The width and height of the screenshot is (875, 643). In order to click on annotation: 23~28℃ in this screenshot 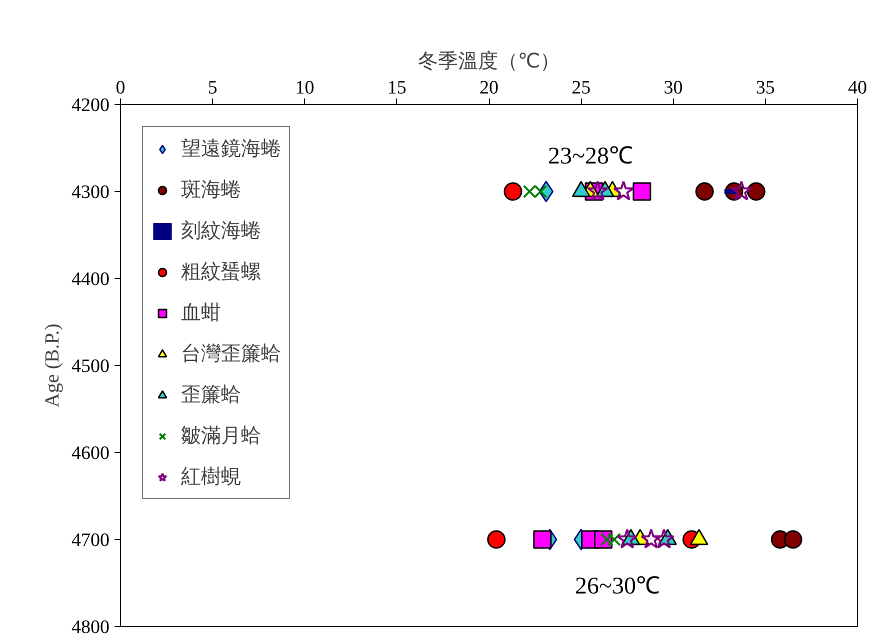, I will do `click(590, 157)`.